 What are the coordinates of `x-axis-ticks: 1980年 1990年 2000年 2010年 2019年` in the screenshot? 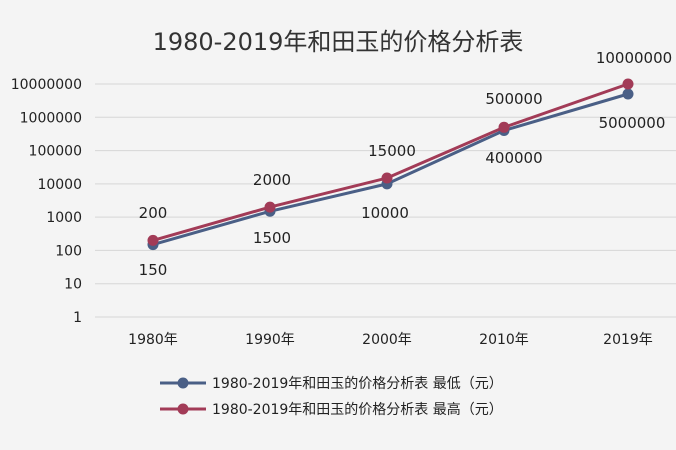 It's located at (390, 340).